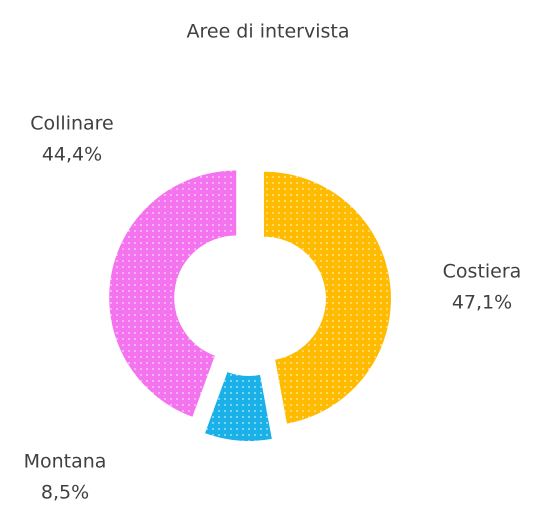 Image resolution: width=535 pixels, height=505 pixels. Describe the element at coordinates (65, 462) in the screenshot. I see `category-label: Montana` at that location.